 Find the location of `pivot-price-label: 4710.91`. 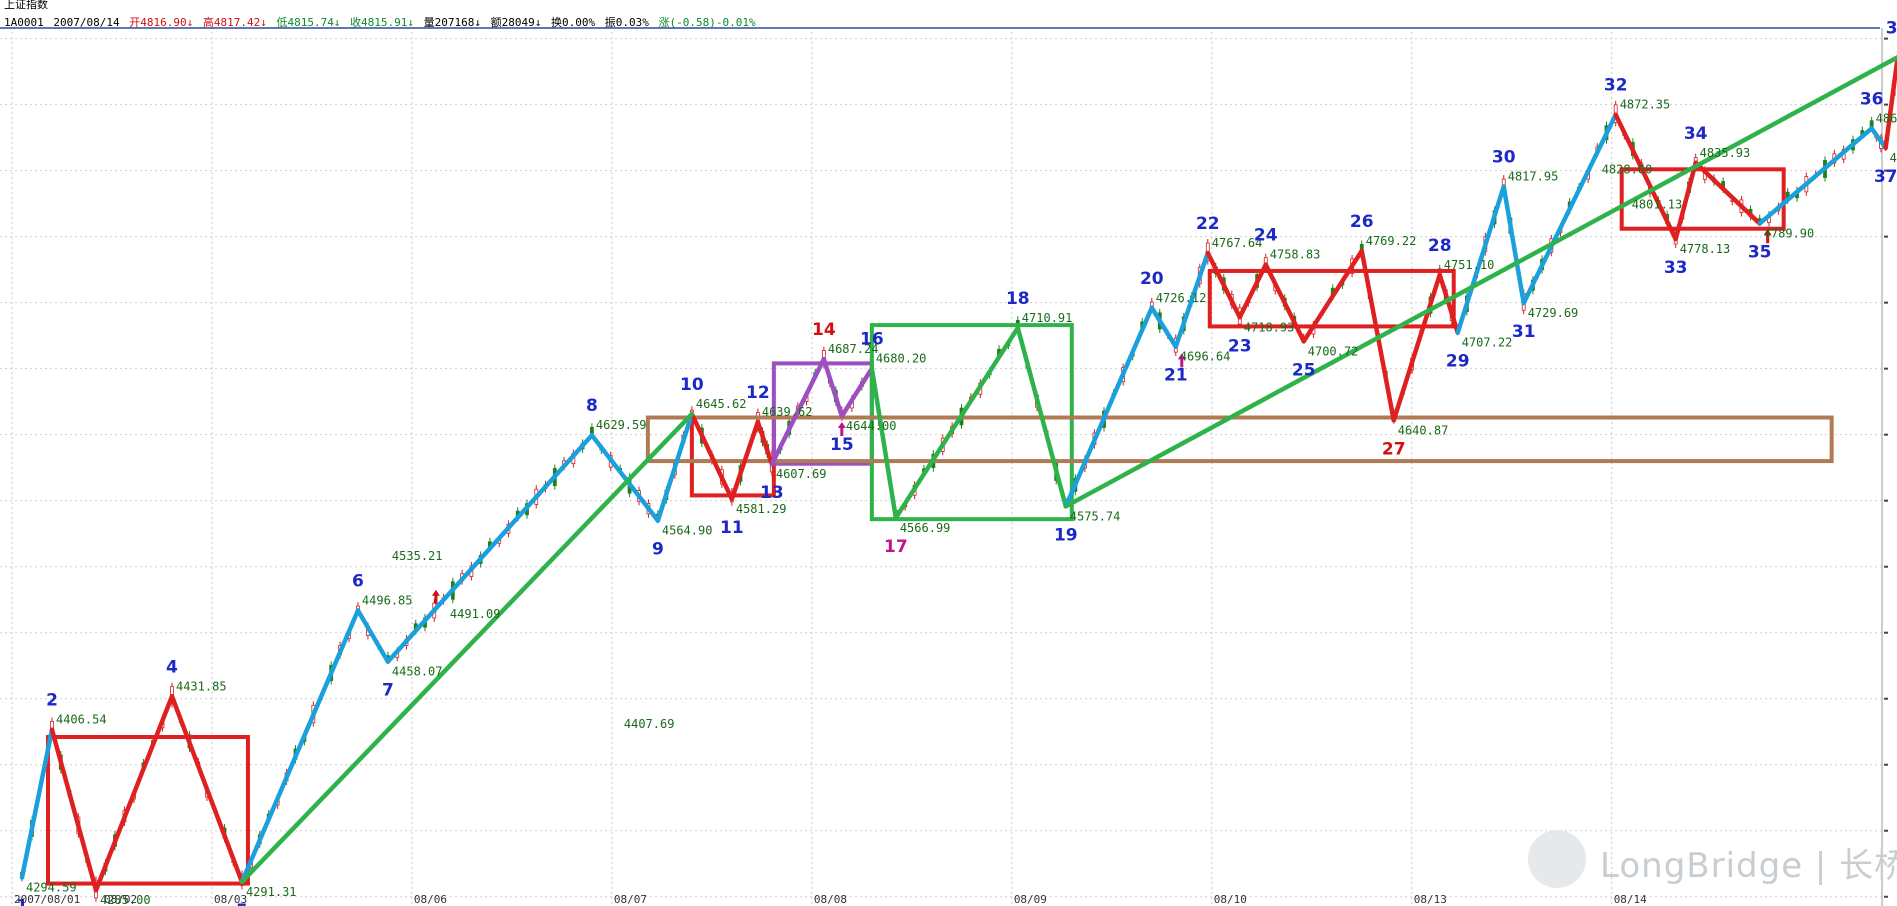

pivot-price-label: 4710.91 is located at coordinates (1047, 318).